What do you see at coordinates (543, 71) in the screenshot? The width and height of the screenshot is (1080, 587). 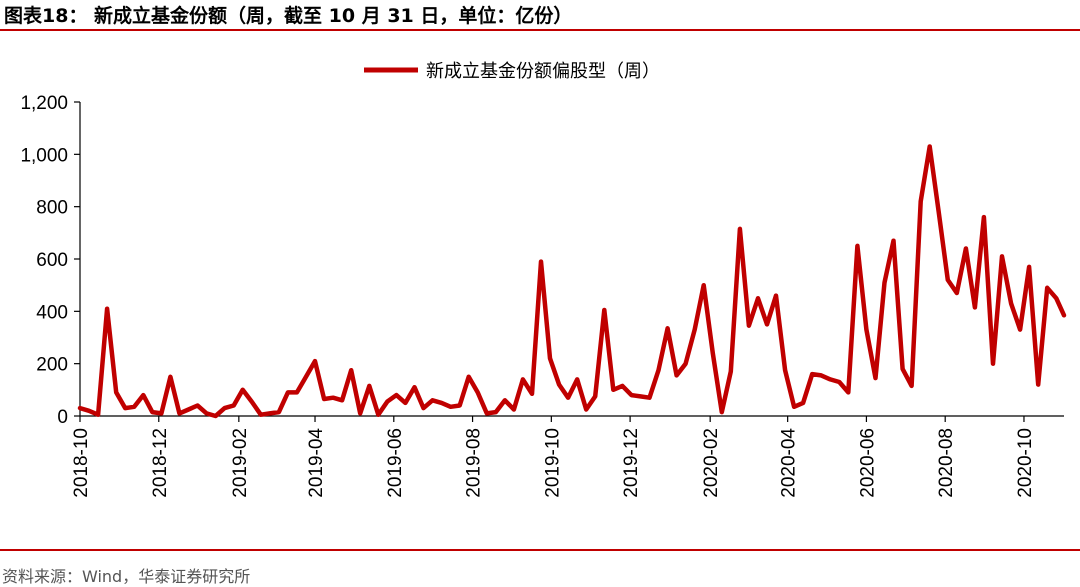 I see `legend-label: 新成立基金份额偏股型（周）` at bounding box center [543, 71].